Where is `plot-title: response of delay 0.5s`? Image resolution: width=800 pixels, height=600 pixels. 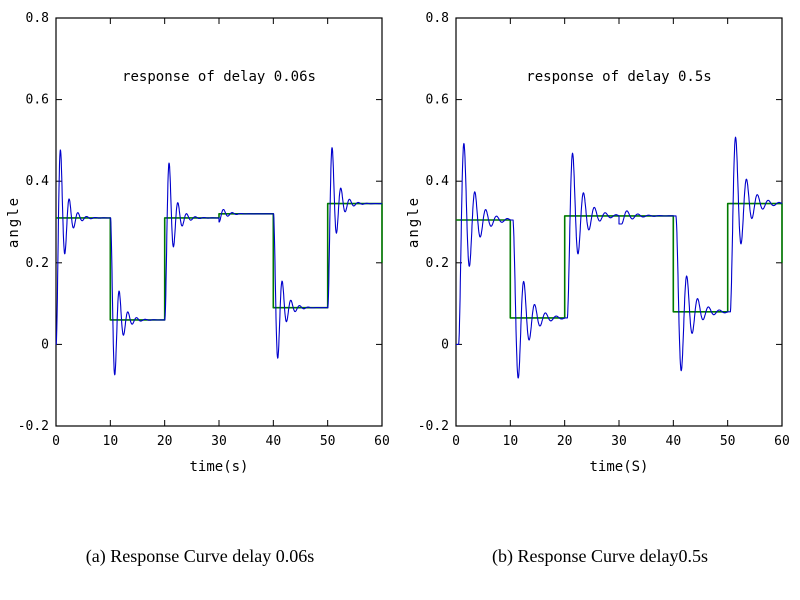 plot-title: response of delay 0.5s is located at coordinates (618, 77).